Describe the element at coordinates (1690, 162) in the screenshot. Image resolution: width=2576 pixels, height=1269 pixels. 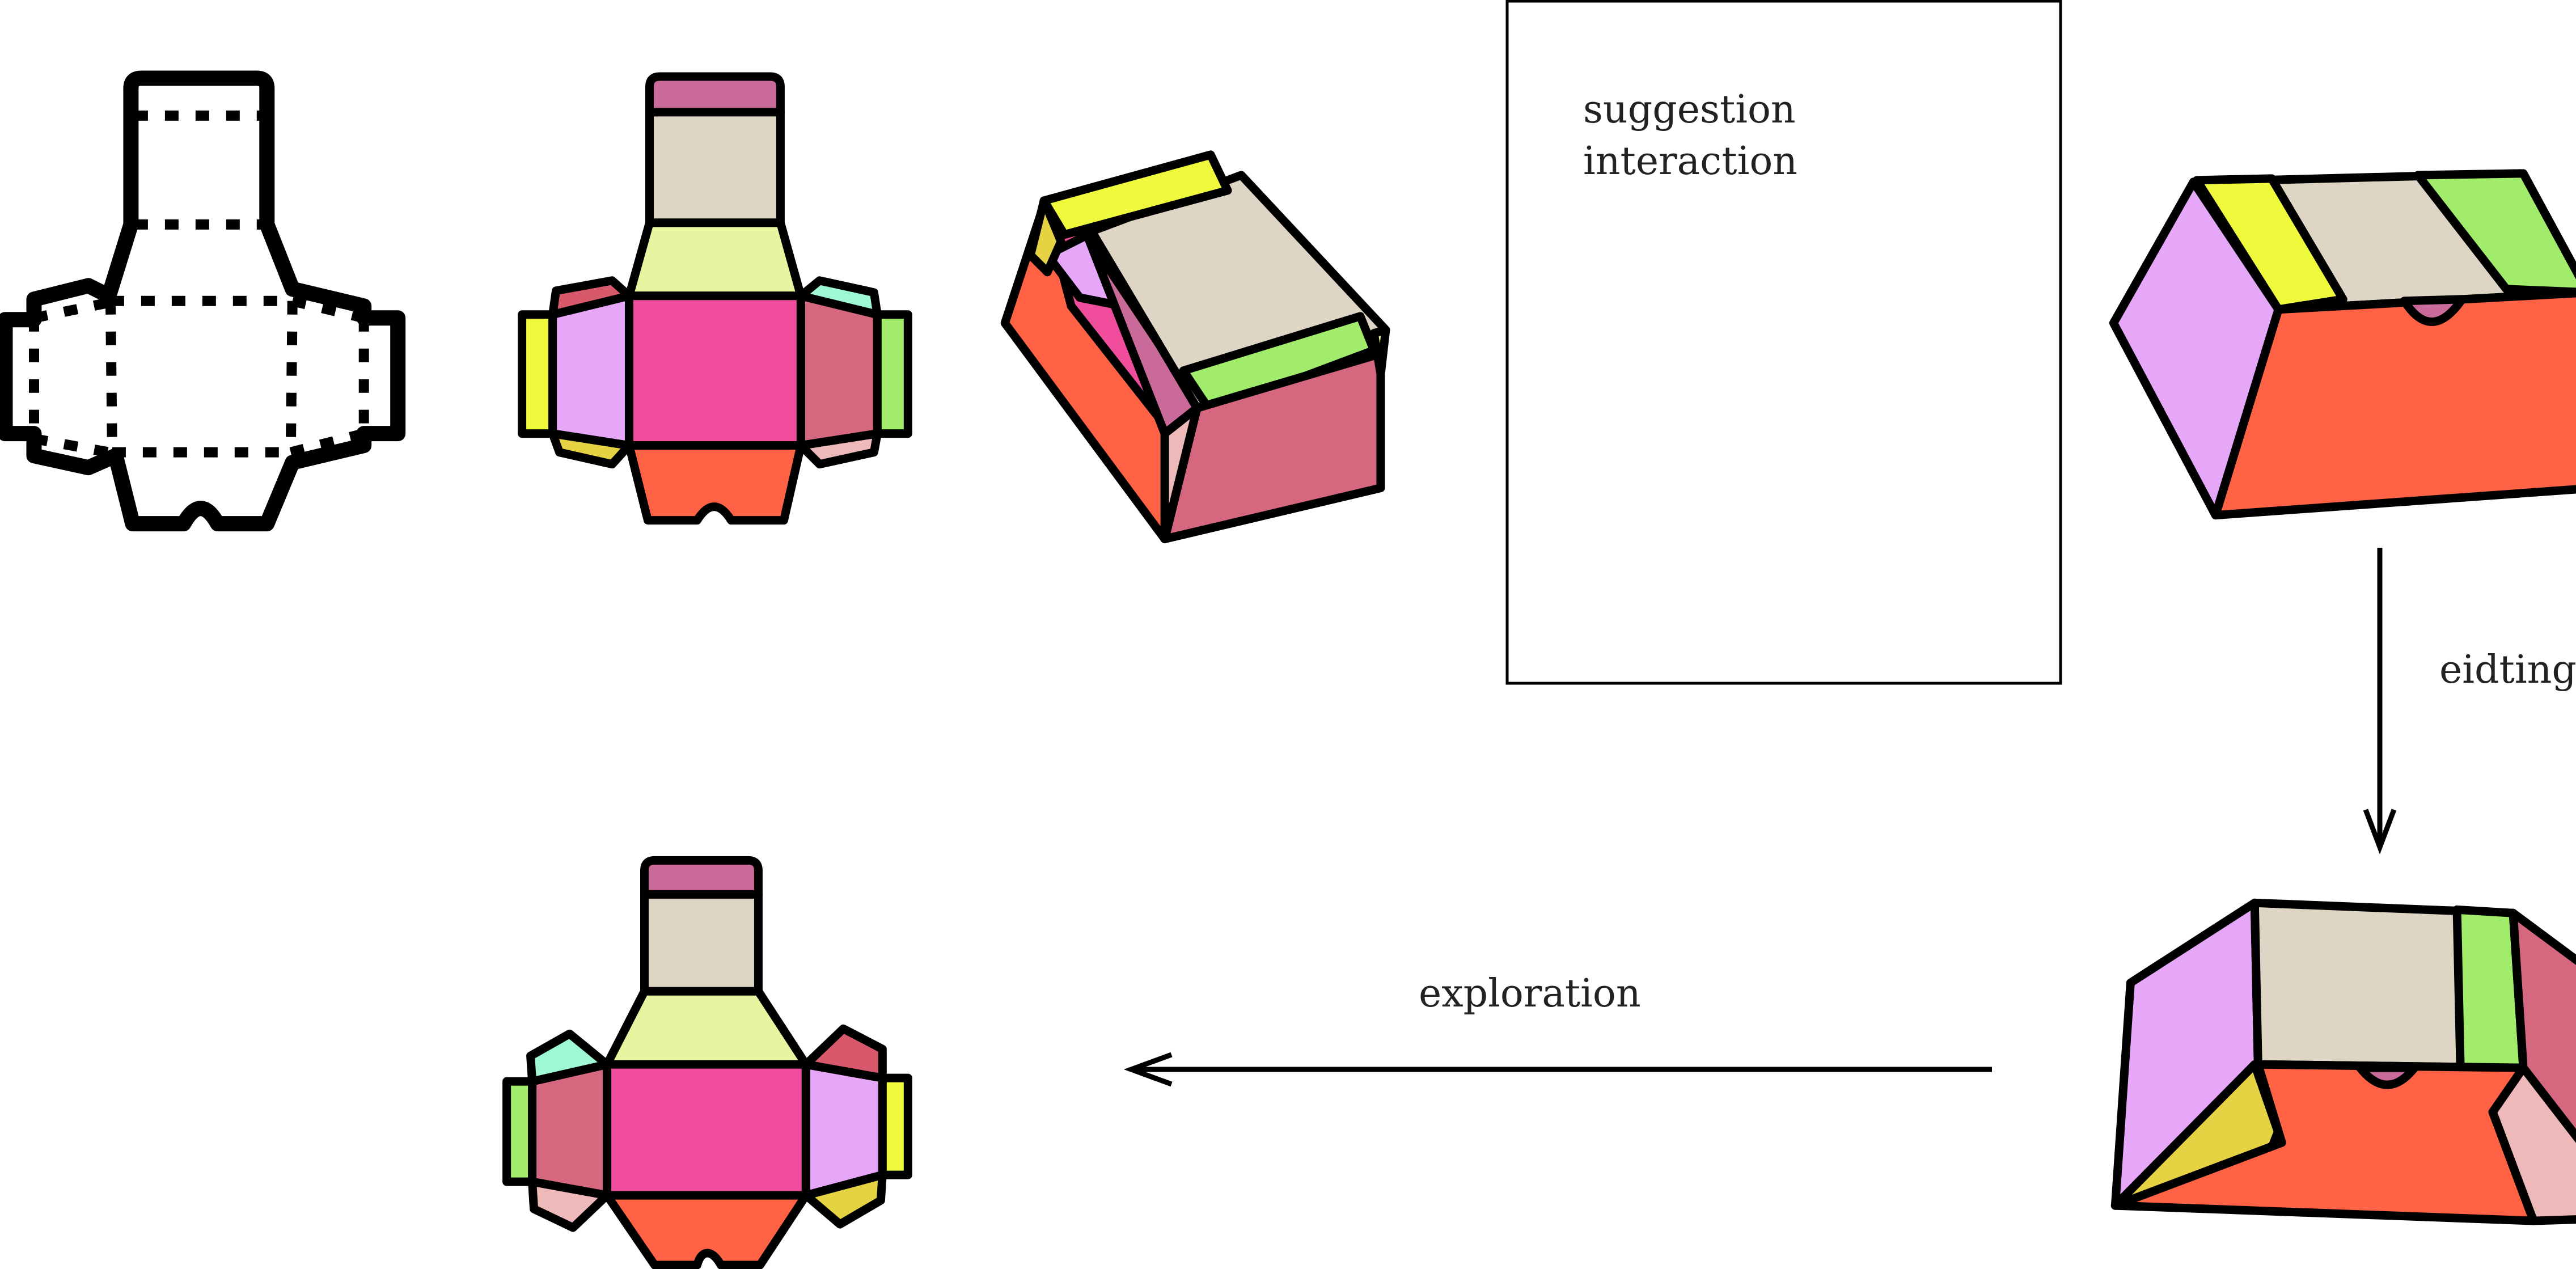
I see `interaction-label: interaction` at that location.